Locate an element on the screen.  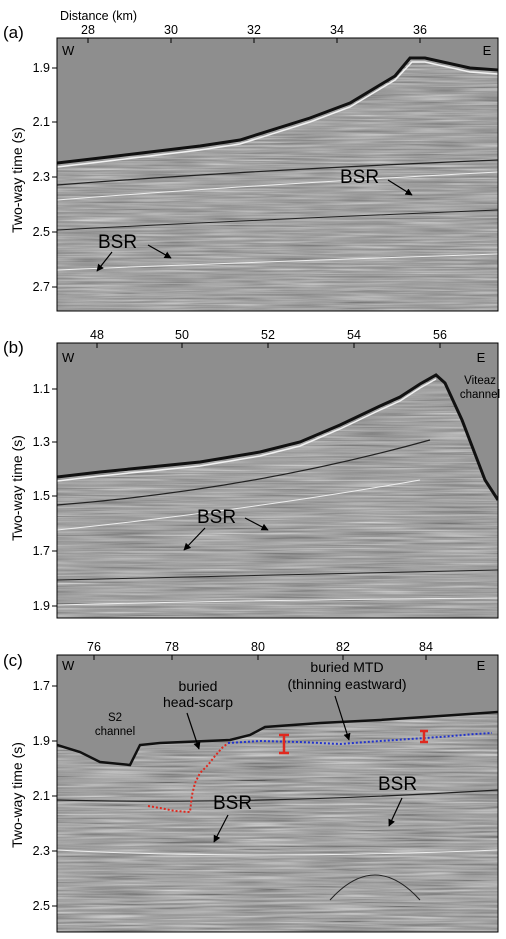
head-scarp-arrow is located at coordinates (193, 731).